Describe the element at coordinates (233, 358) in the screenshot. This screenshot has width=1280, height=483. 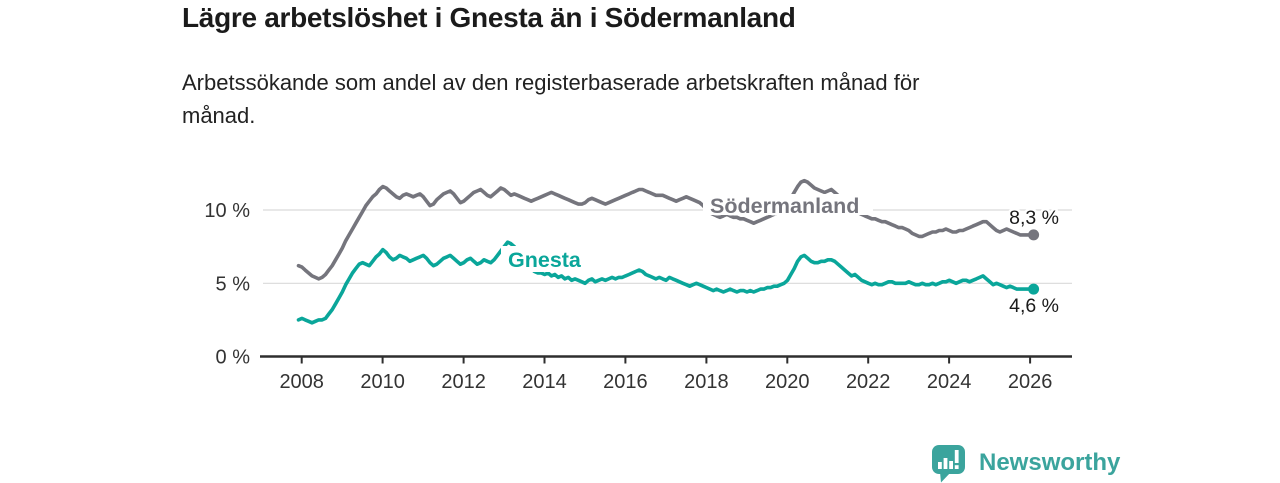
I see `y-axis-tick-label: 0 %` at that location.